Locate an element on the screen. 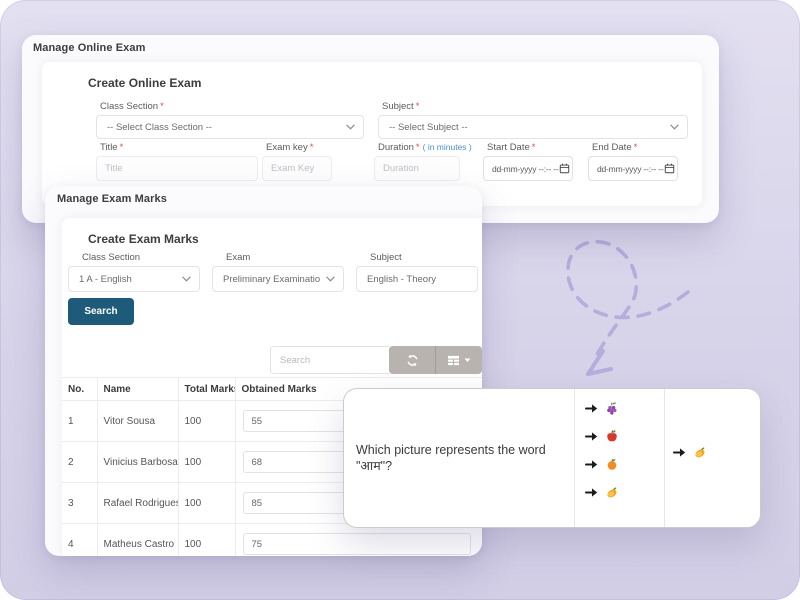 This screenshot has width=800, height=600. subject-label: Subject is located at coordinates (386, 257).